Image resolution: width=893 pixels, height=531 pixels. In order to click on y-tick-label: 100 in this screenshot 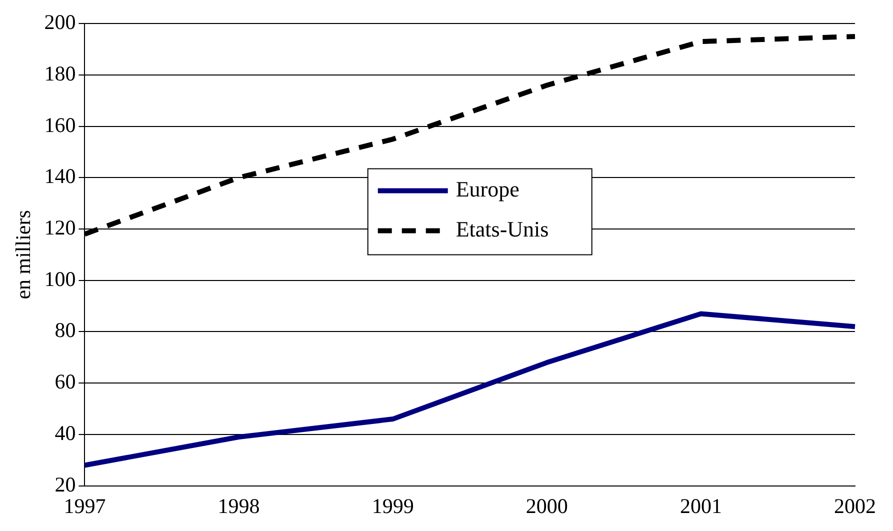, I will do `click(60, 278)`.